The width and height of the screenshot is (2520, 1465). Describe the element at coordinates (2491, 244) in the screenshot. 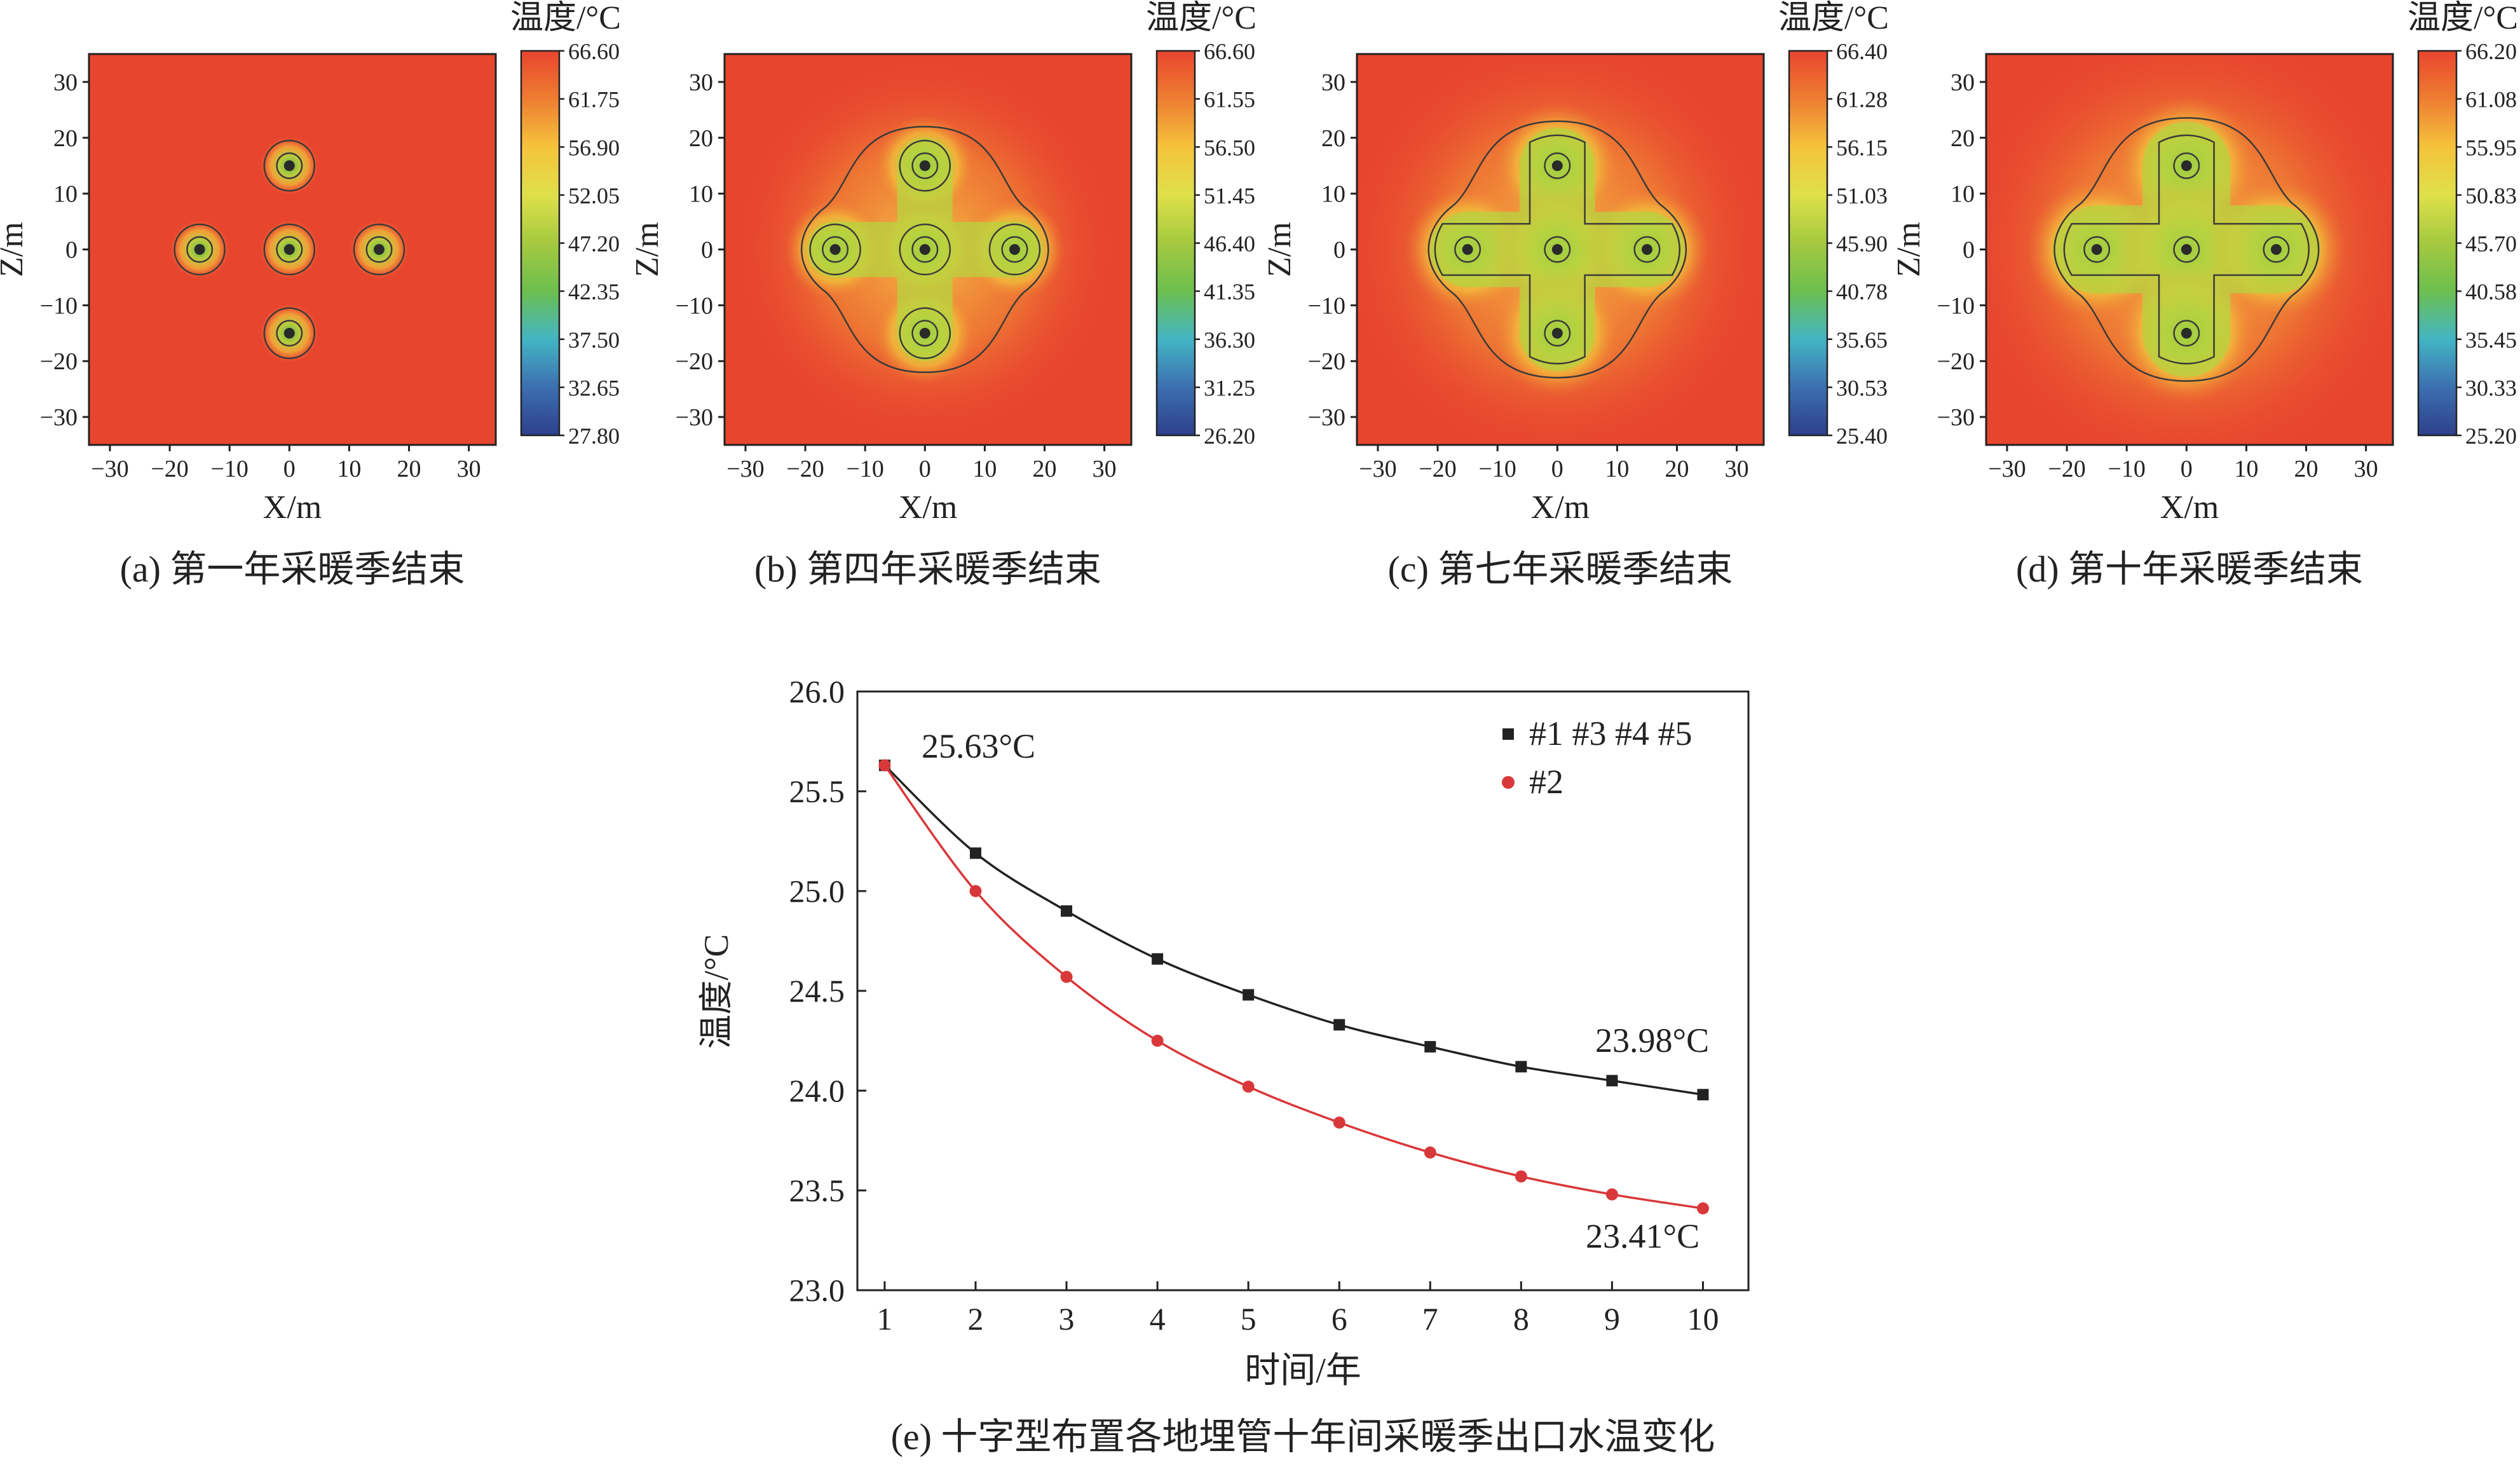

I see `colorbar-tick-label: 45.70` at that location.